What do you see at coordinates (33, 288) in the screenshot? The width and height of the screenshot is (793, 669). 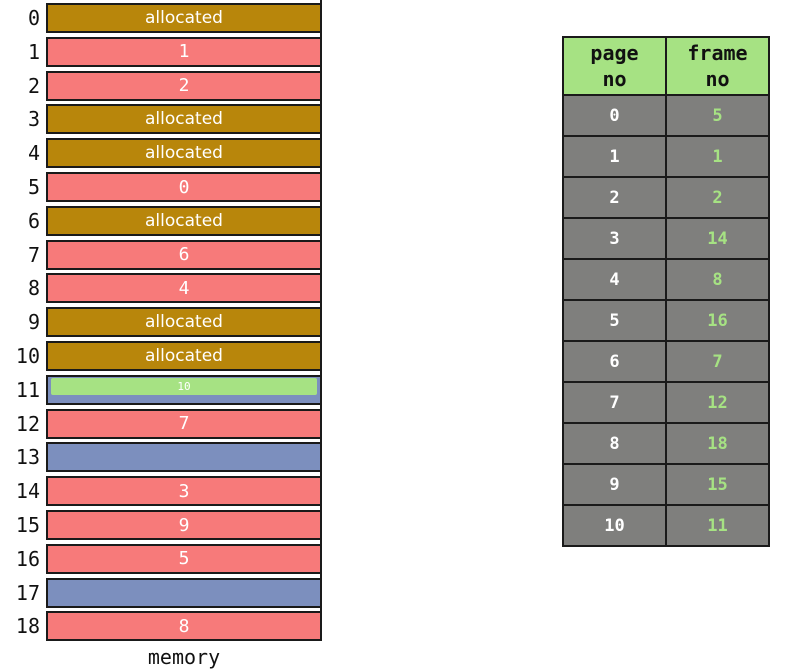 I see `frame-number: 8` at bounding box center [33, 288].